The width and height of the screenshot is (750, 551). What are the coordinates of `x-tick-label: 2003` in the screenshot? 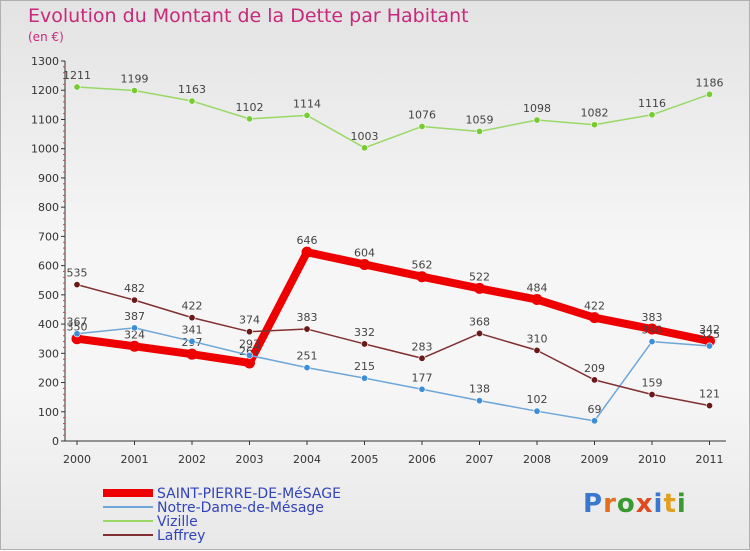 It's located at (250, 459).